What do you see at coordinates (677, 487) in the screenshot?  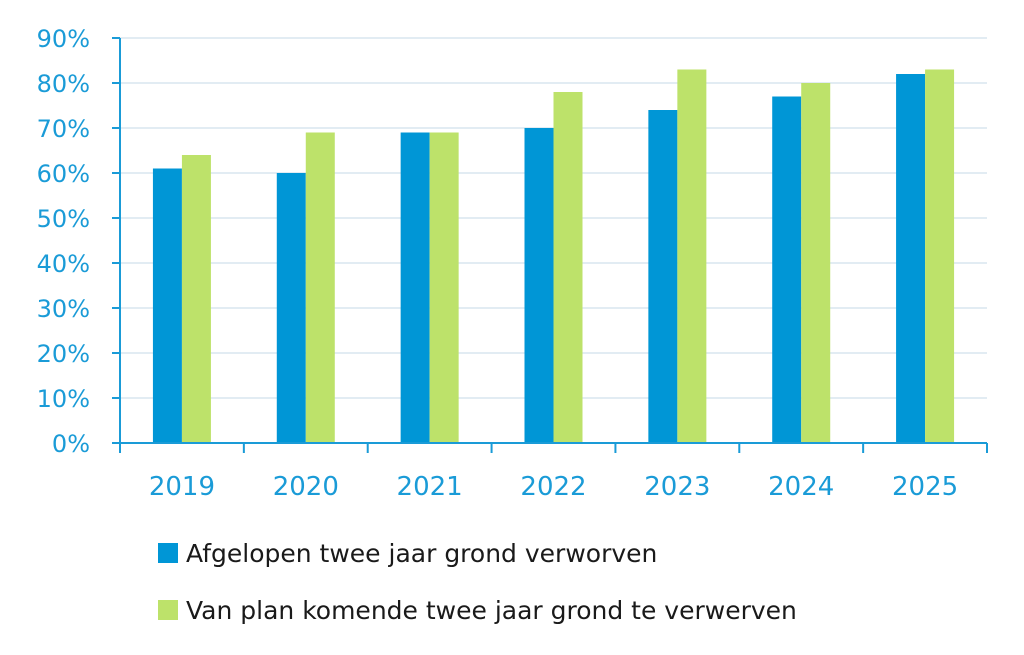 I see `x-tick-label: 2023` at bounding box center [677, 487].